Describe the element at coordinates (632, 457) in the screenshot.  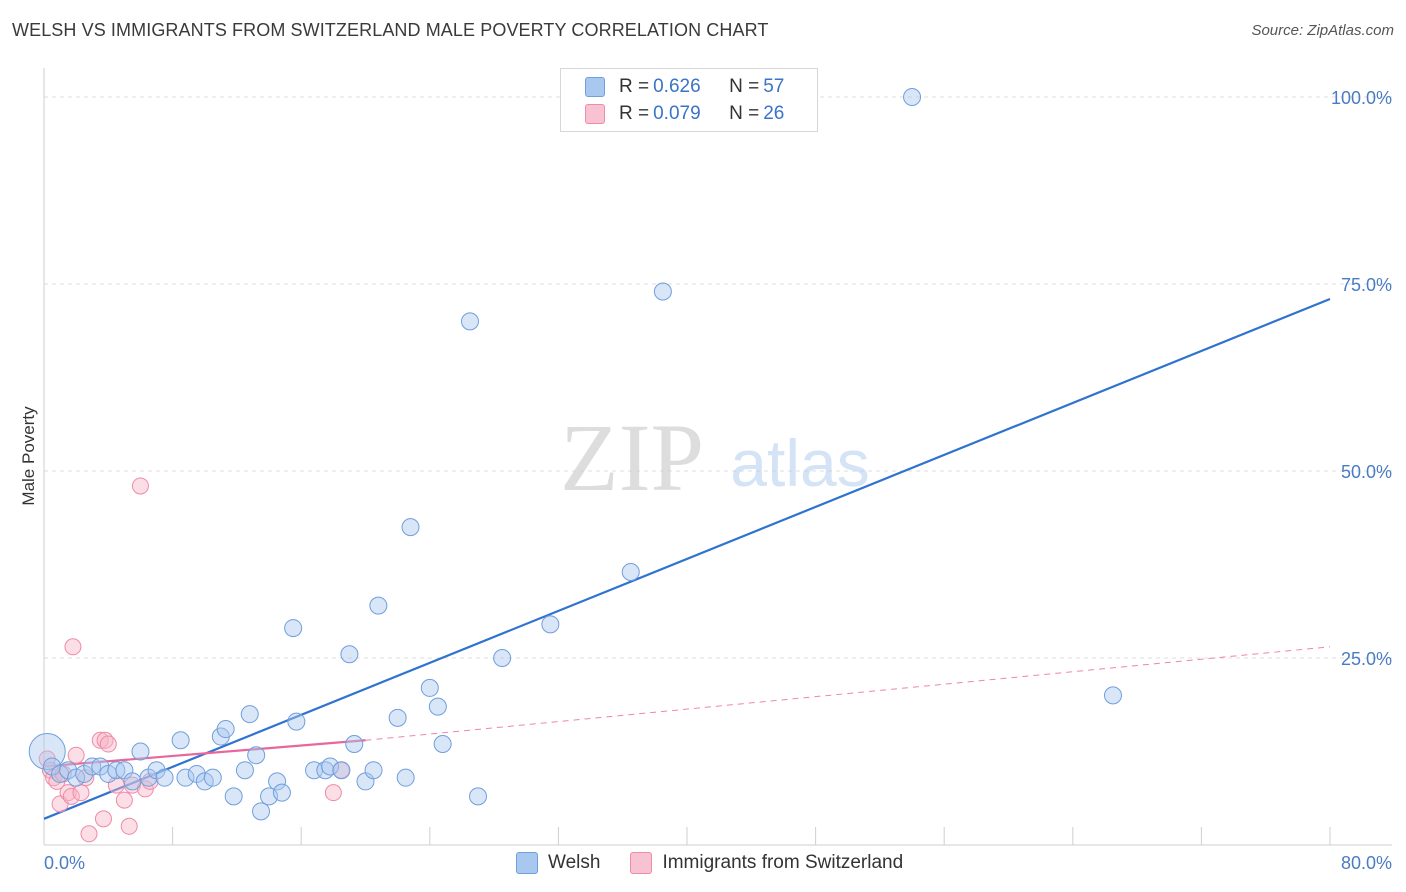
I see `watermark-zip: ZIP` at that location.